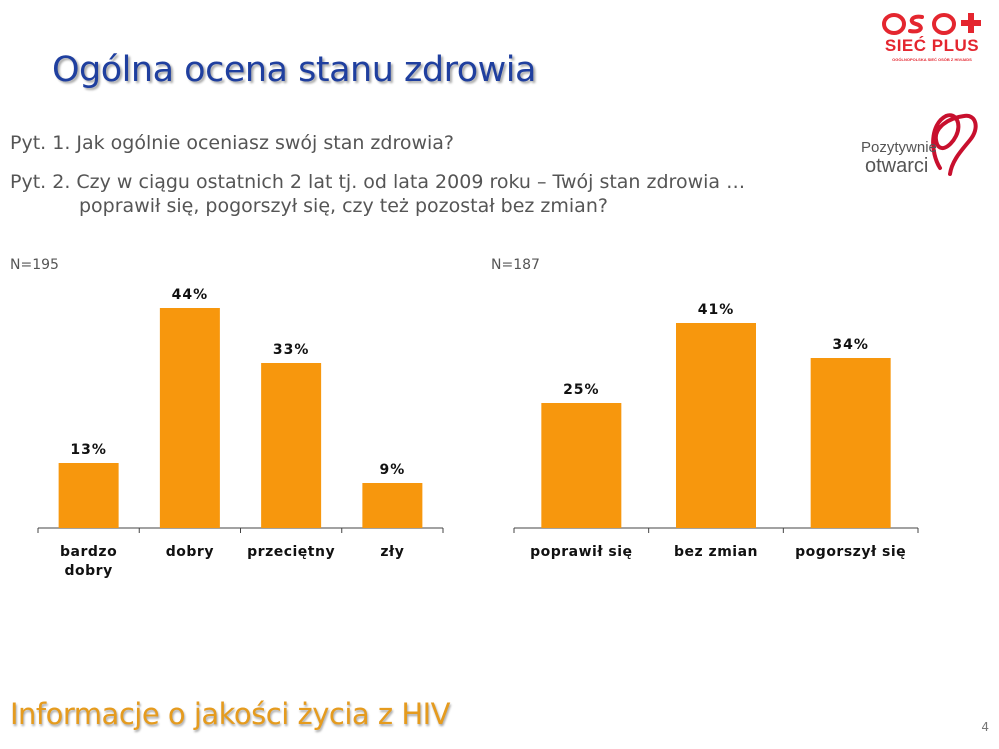  What do you see at coordinates (515, 265) in the screenshot?
I see `sample-size-right: N=187` at bounding box center [515, 265].